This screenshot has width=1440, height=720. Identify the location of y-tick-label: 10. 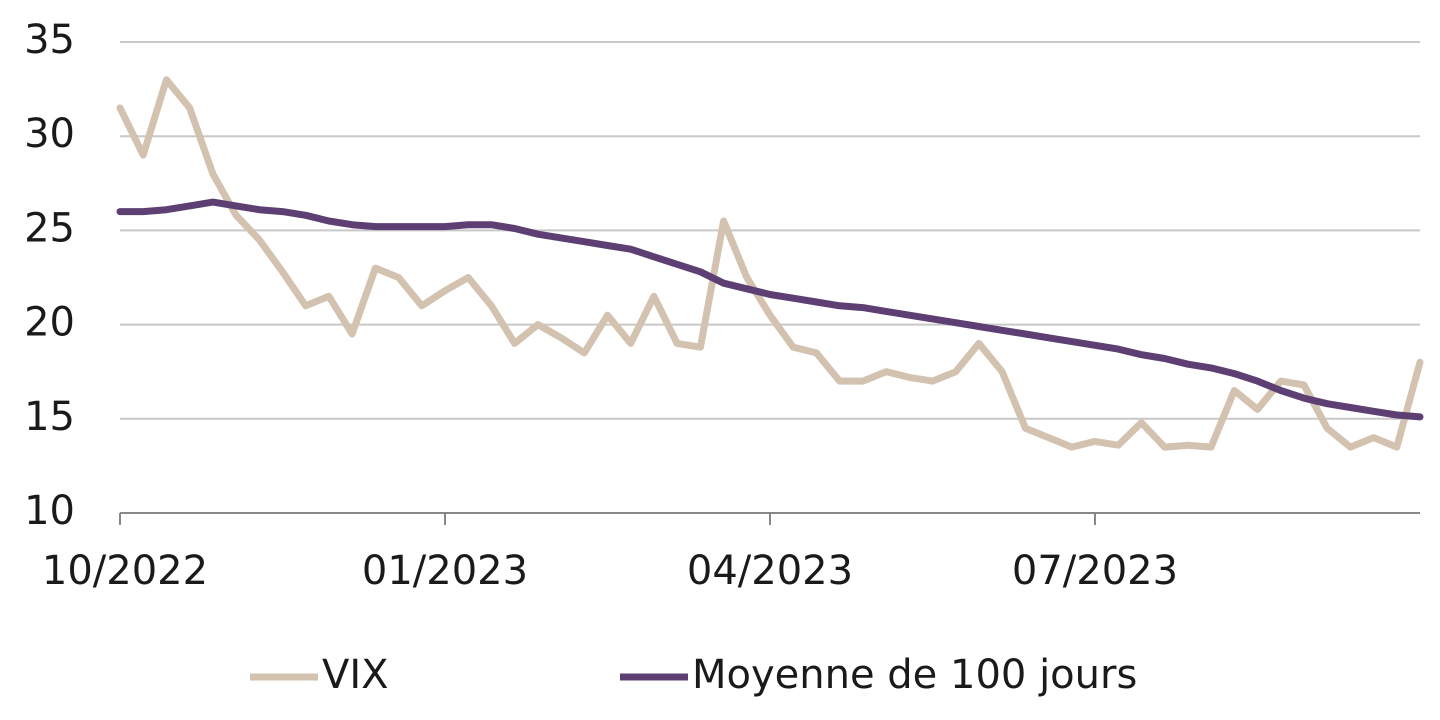
(49, 511).